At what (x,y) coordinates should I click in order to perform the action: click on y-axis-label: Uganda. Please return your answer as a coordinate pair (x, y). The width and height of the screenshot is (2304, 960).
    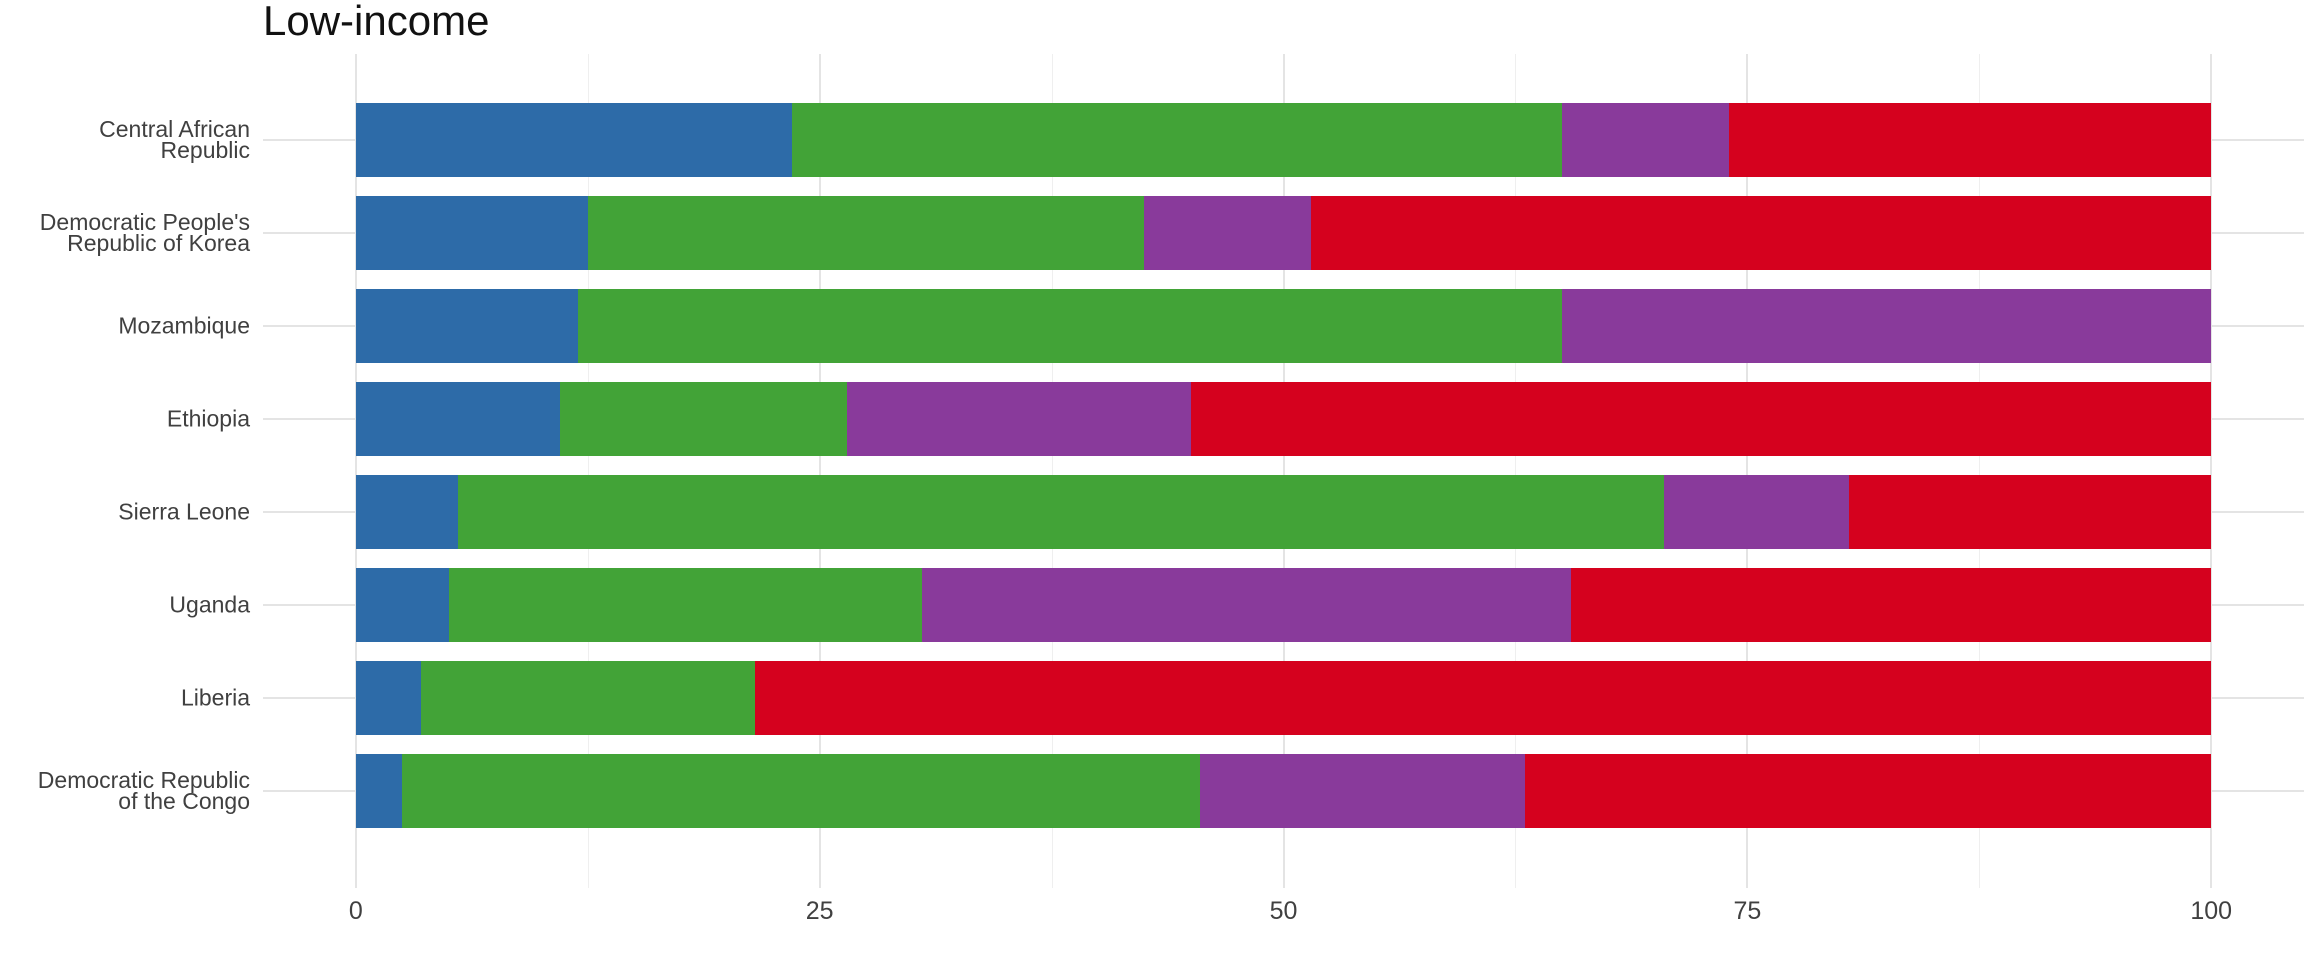
    Looking at the image, I should click on (209, 604).